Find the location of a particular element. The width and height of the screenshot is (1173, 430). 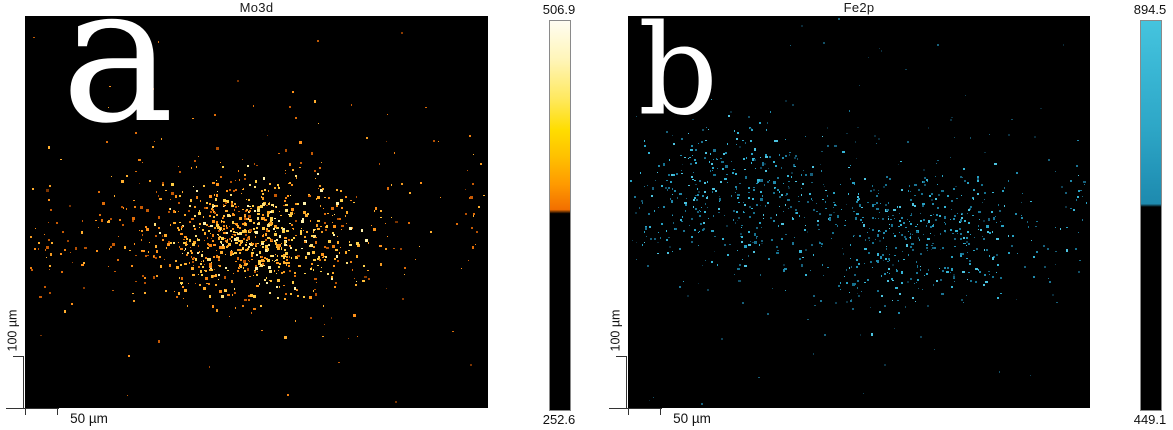

panel-b-yaxis-label: 100 µm is located at coordinates (615, 330).